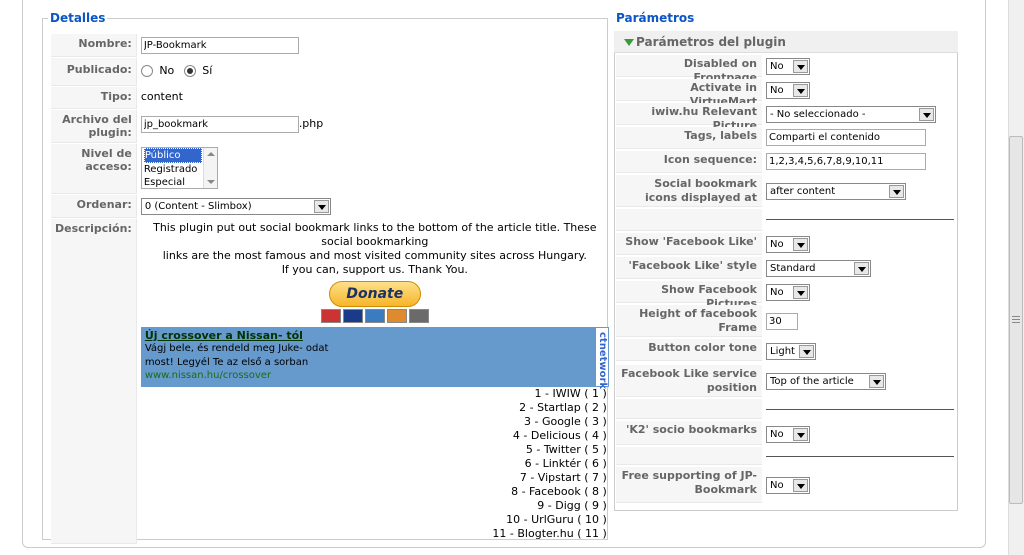 Image resolution: width=1024 pixels, height=555 pixels. I want to click on ad-network-label: ctnetwork, so click(602, 361).